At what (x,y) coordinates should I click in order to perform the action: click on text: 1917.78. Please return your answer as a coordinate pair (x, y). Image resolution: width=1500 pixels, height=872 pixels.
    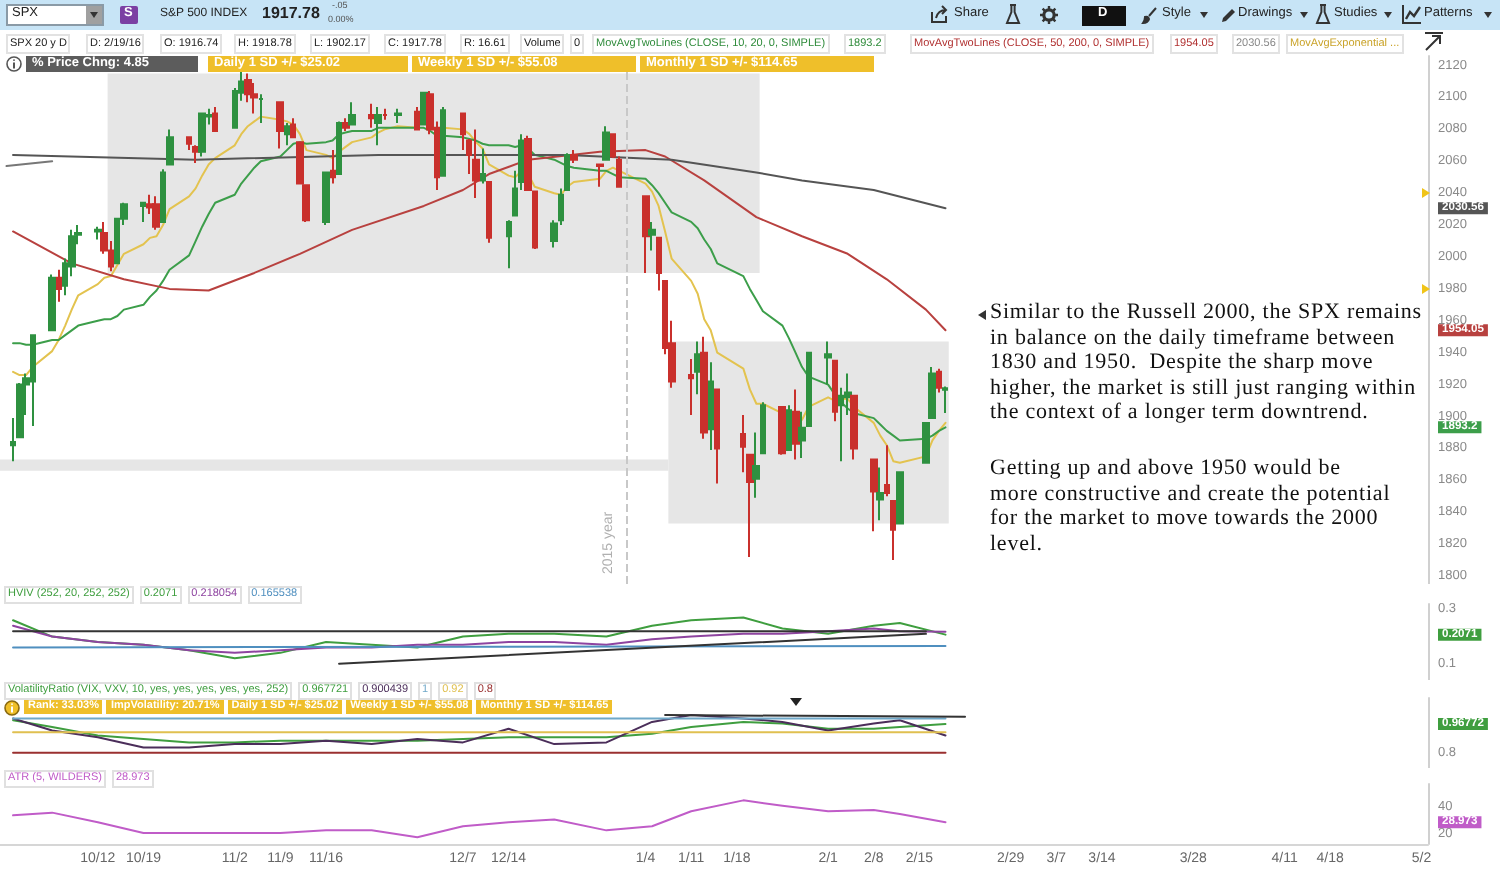
    Looking at the image, I should click on (291, 14).